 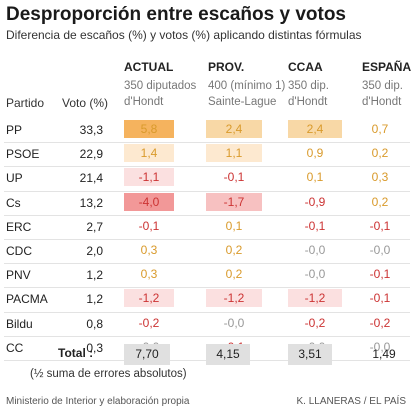 What do you see at coordinates (94, 251) in the screenshot?
I see `vote-percent: 2,0` at bounding box center [94, 251].